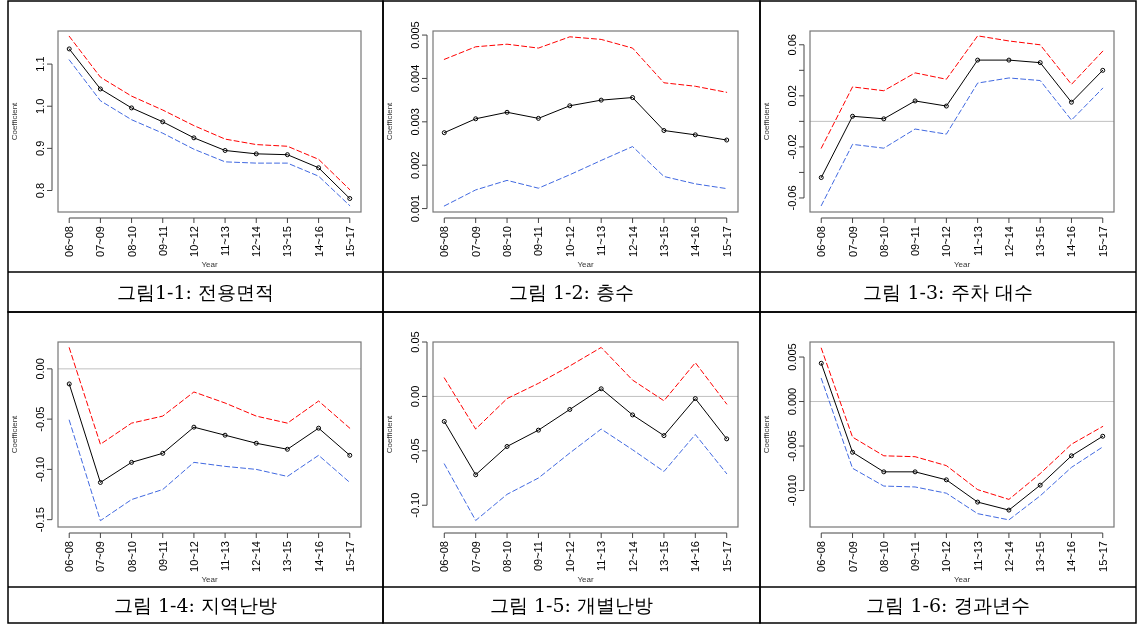 The image size is (1137, 624). What do you see at coordinates (40, 106) in the screenshot?
I see `y-tick-label: 1.0` at bounding box center [40, 106].